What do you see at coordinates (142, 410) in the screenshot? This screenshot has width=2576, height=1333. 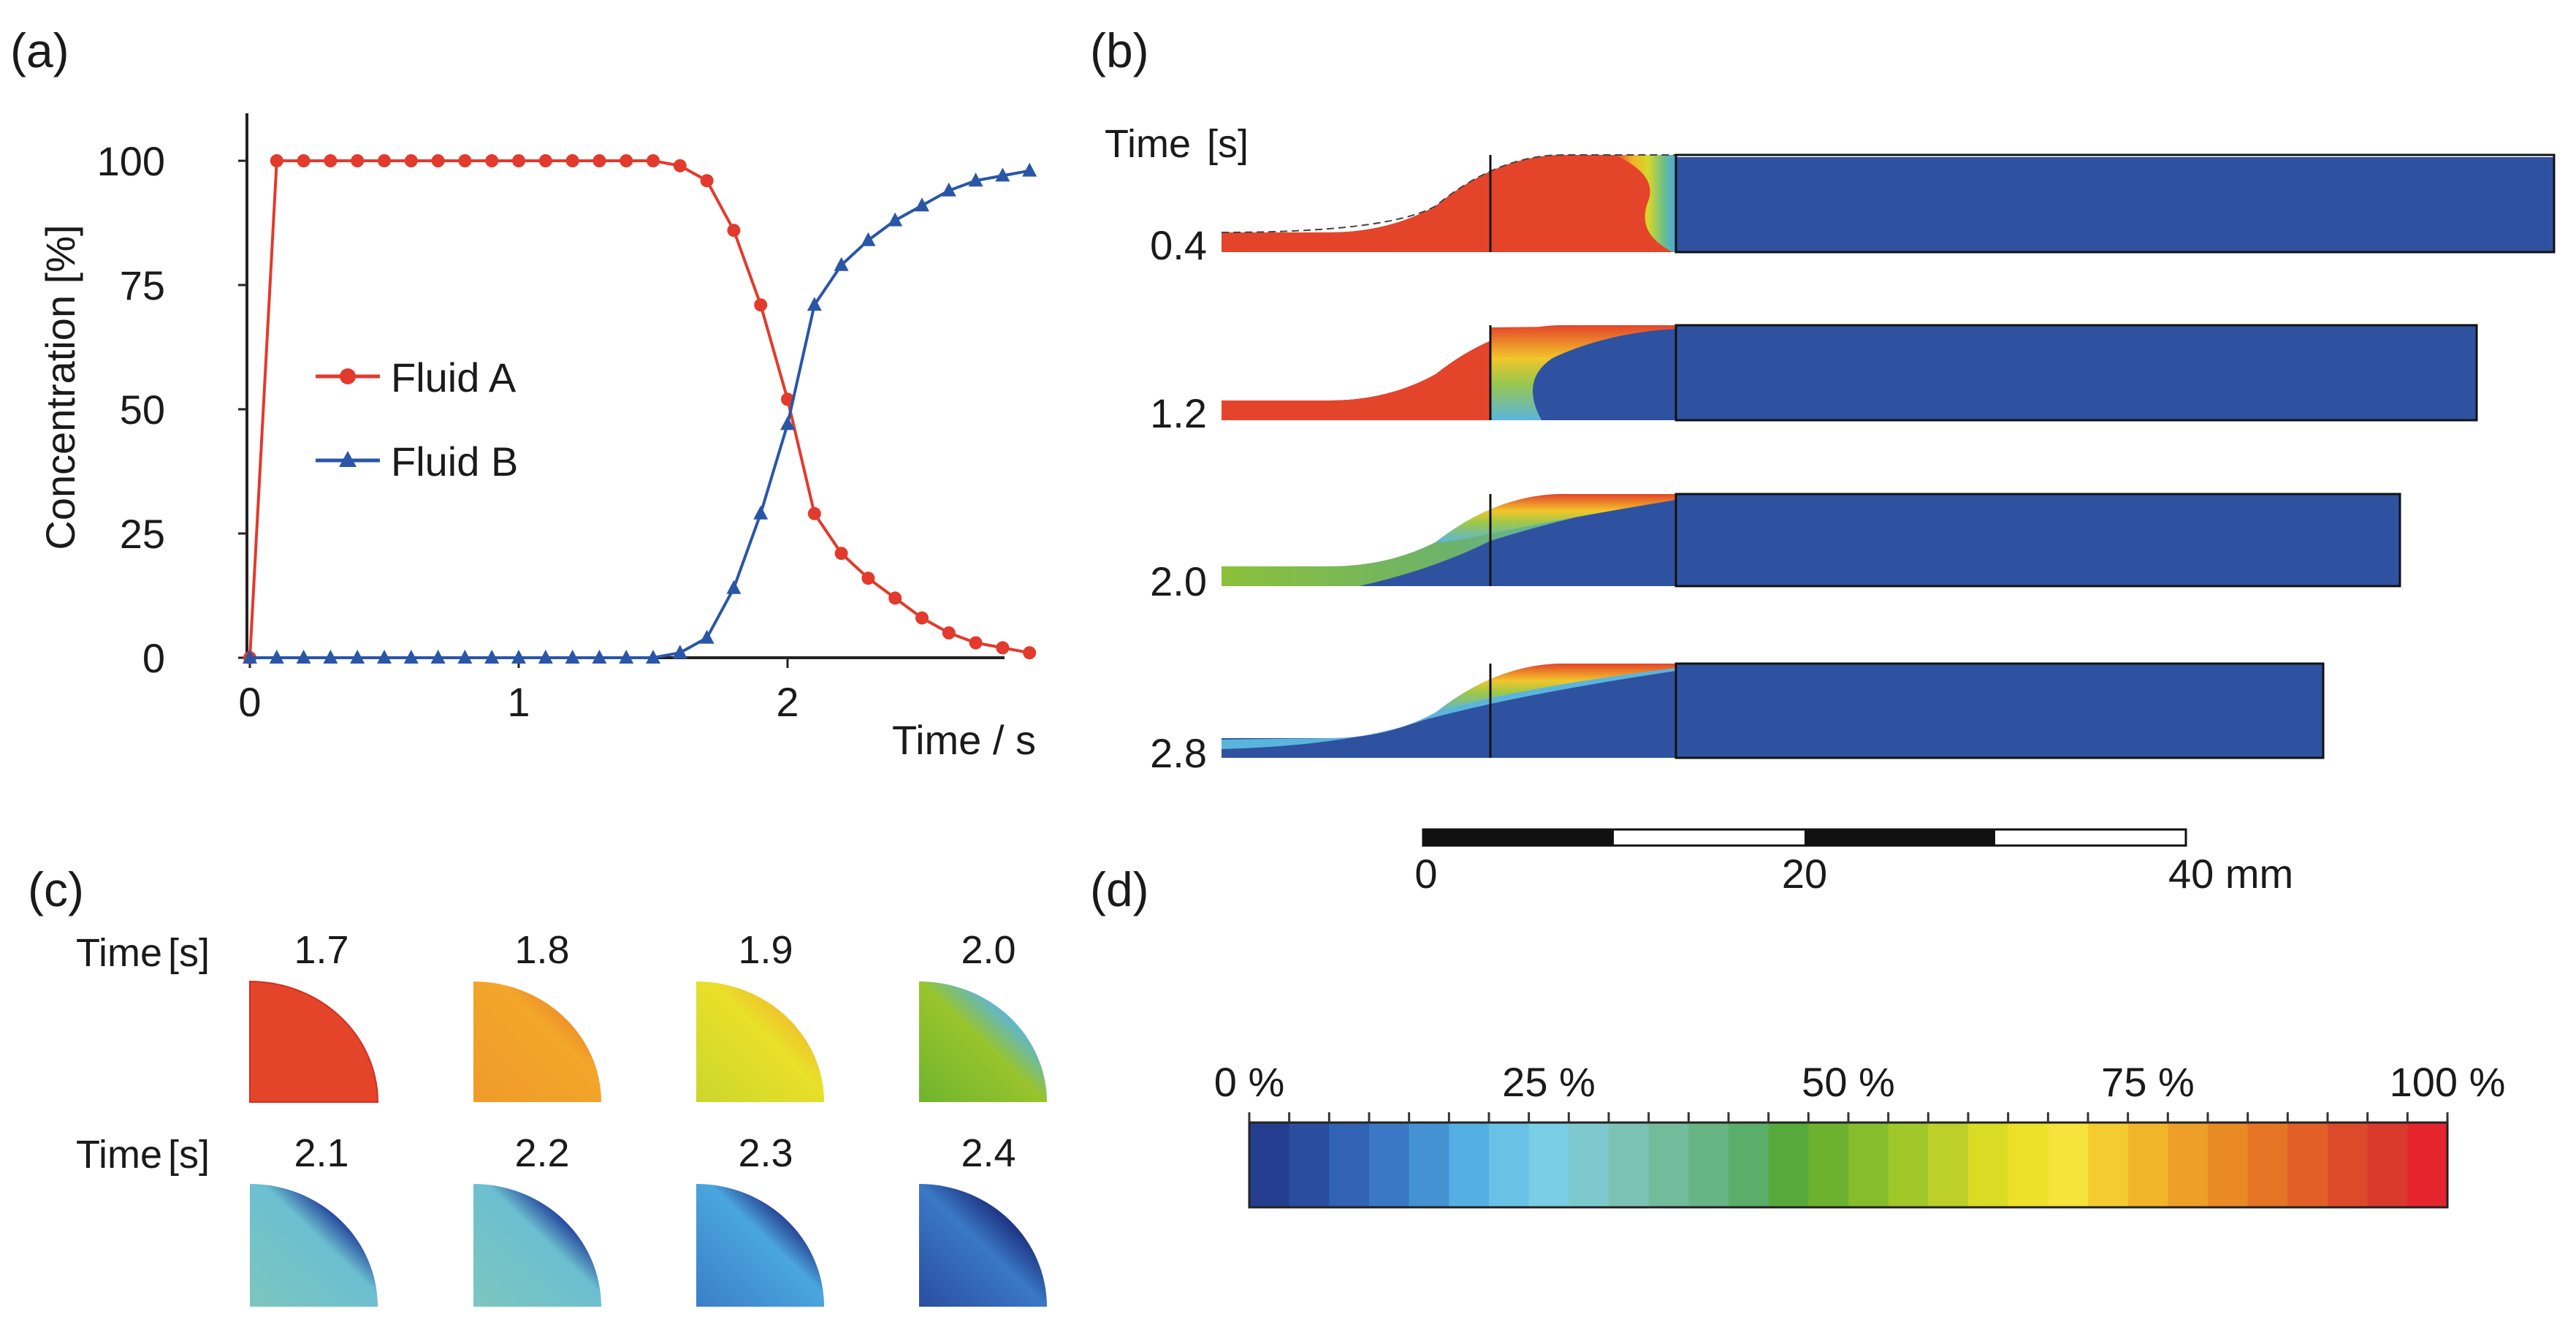 I see `y-tick-label: 50` at bounding box center [142, 410].